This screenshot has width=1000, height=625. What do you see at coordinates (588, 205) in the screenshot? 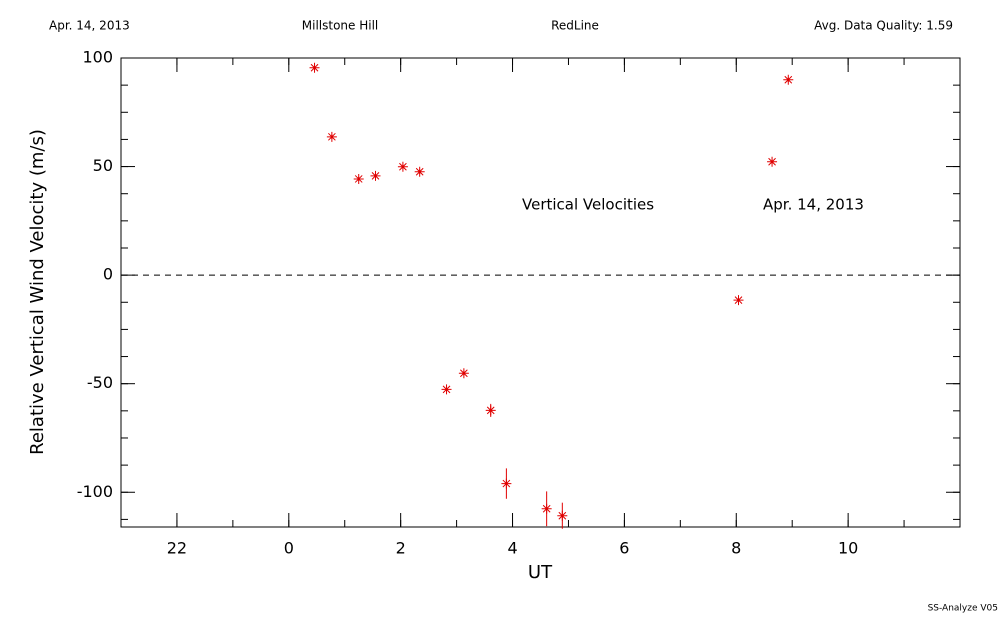
I see `annotation: Vertical Velocities` at bounding box center [588, 205].